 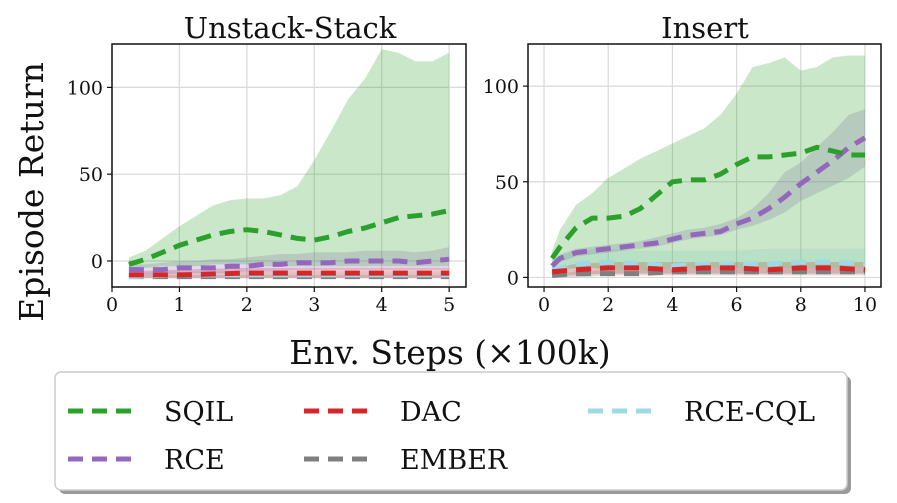 What do you see at coordinates (194, 460) in the screenshot?
I see `legend-label-rce: RCE` at bounding box center [194, 460].